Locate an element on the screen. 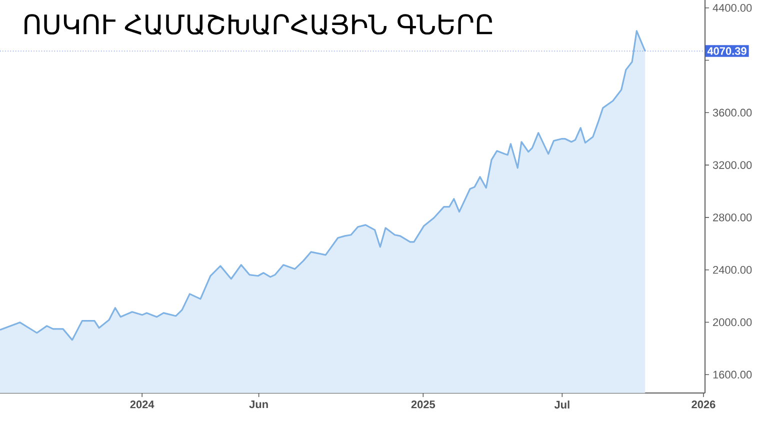 This screenshot has width=780, height=422. y-tick-label: 4400.00 is located at coordinates (732, 8).